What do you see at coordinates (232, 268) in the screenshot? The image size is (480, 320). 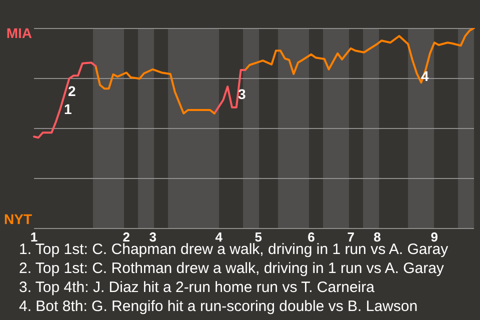 I see `text: 2. Top 1st: C. Rothman drew a walk, driving in 1 run vs A. Garay` at bounding box center [232, 268].